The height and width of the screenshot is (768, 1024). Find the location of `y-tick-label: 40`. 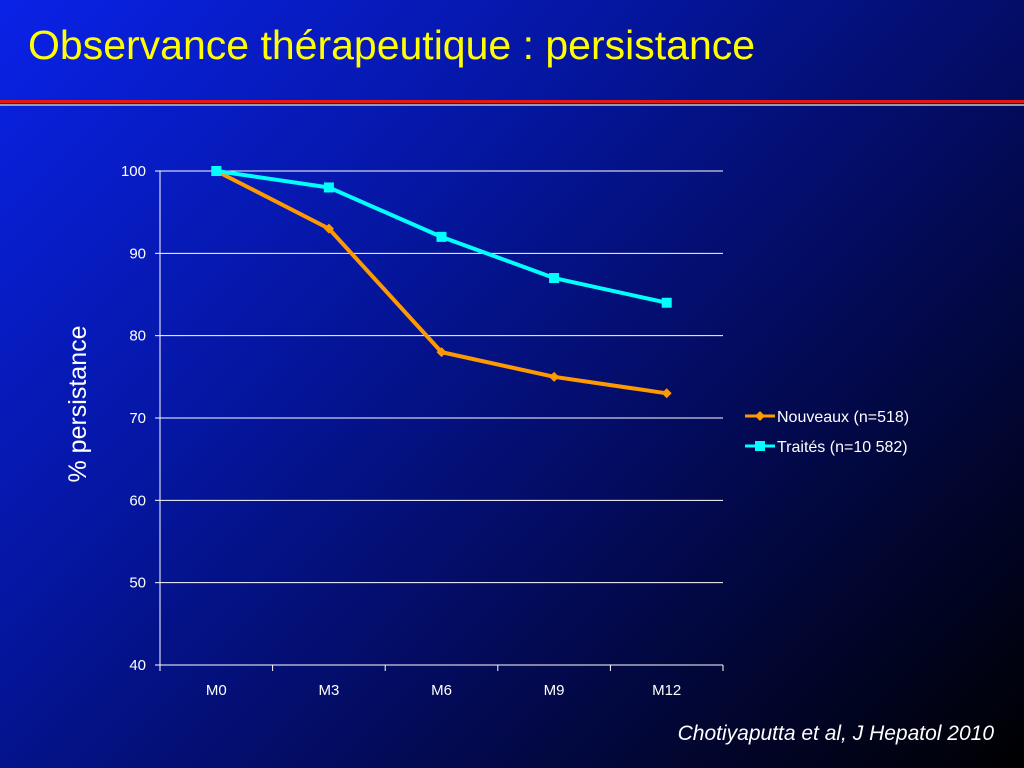

y-tick-label: 40 is located at coordinates (137, 665).